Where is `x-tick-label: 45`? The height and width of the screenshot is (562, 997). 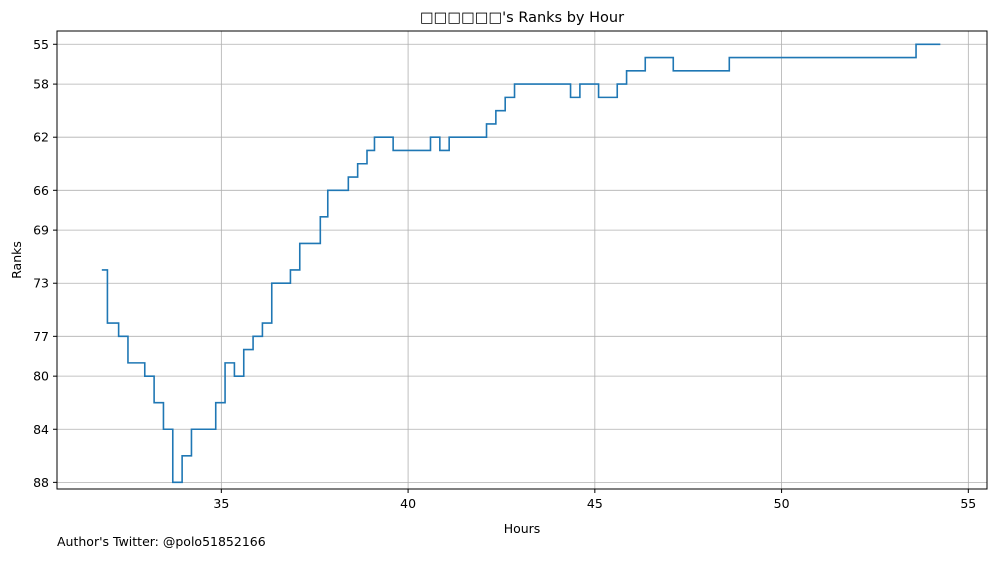 x-tick-label: 45 is located at coordinates (595, 503).